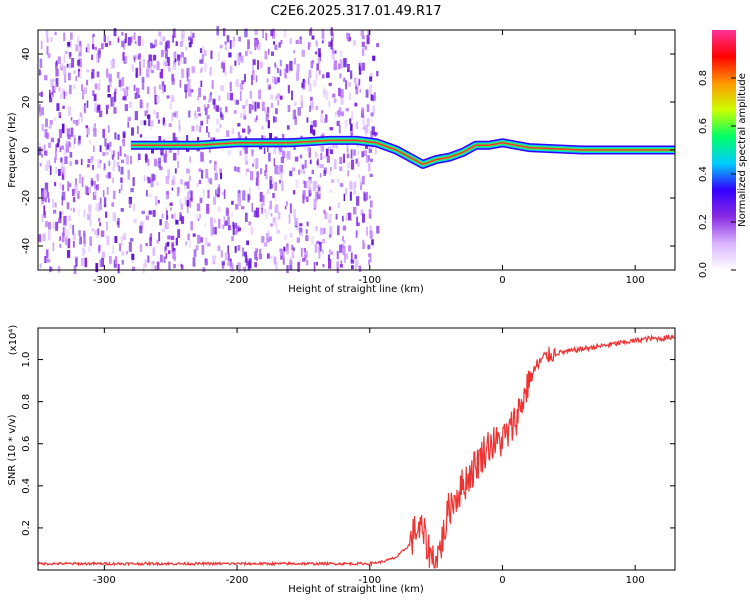 This screenshot has height=600, width=750. Describe the element at coordinates (237, 580) in the screenshot. I see `x-tick-label: -200` at that location.